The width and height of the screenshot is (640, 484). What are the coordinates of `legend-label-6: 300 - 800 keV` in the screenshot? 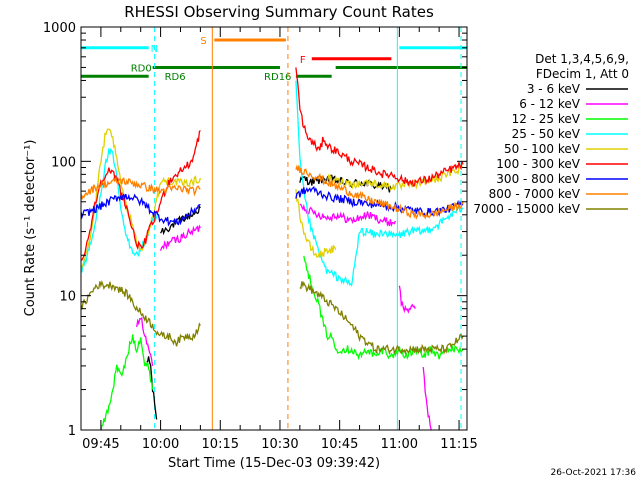 It's located at (538, 179).